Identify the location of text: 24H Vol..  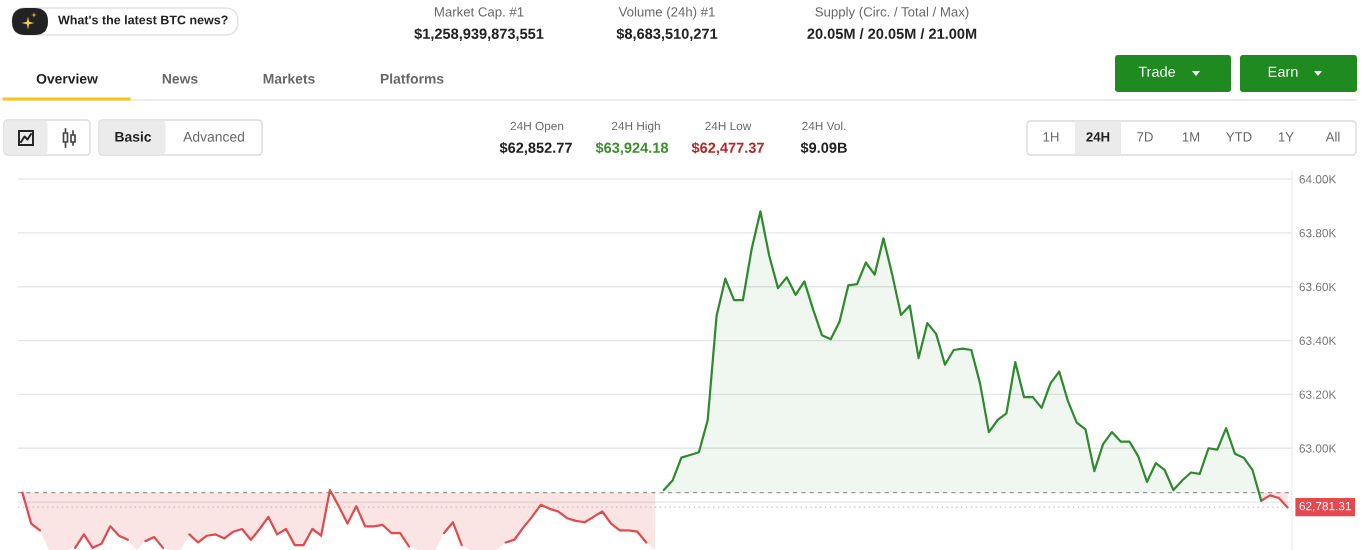
(824, 126).